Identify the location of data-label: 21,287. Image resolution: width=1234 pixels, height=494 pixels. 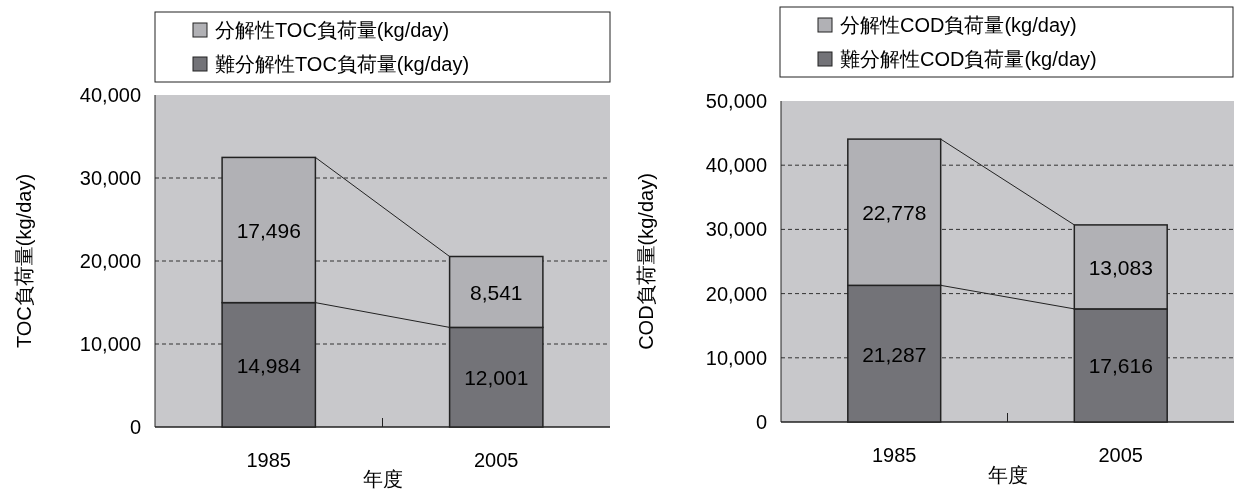
(894, 354).